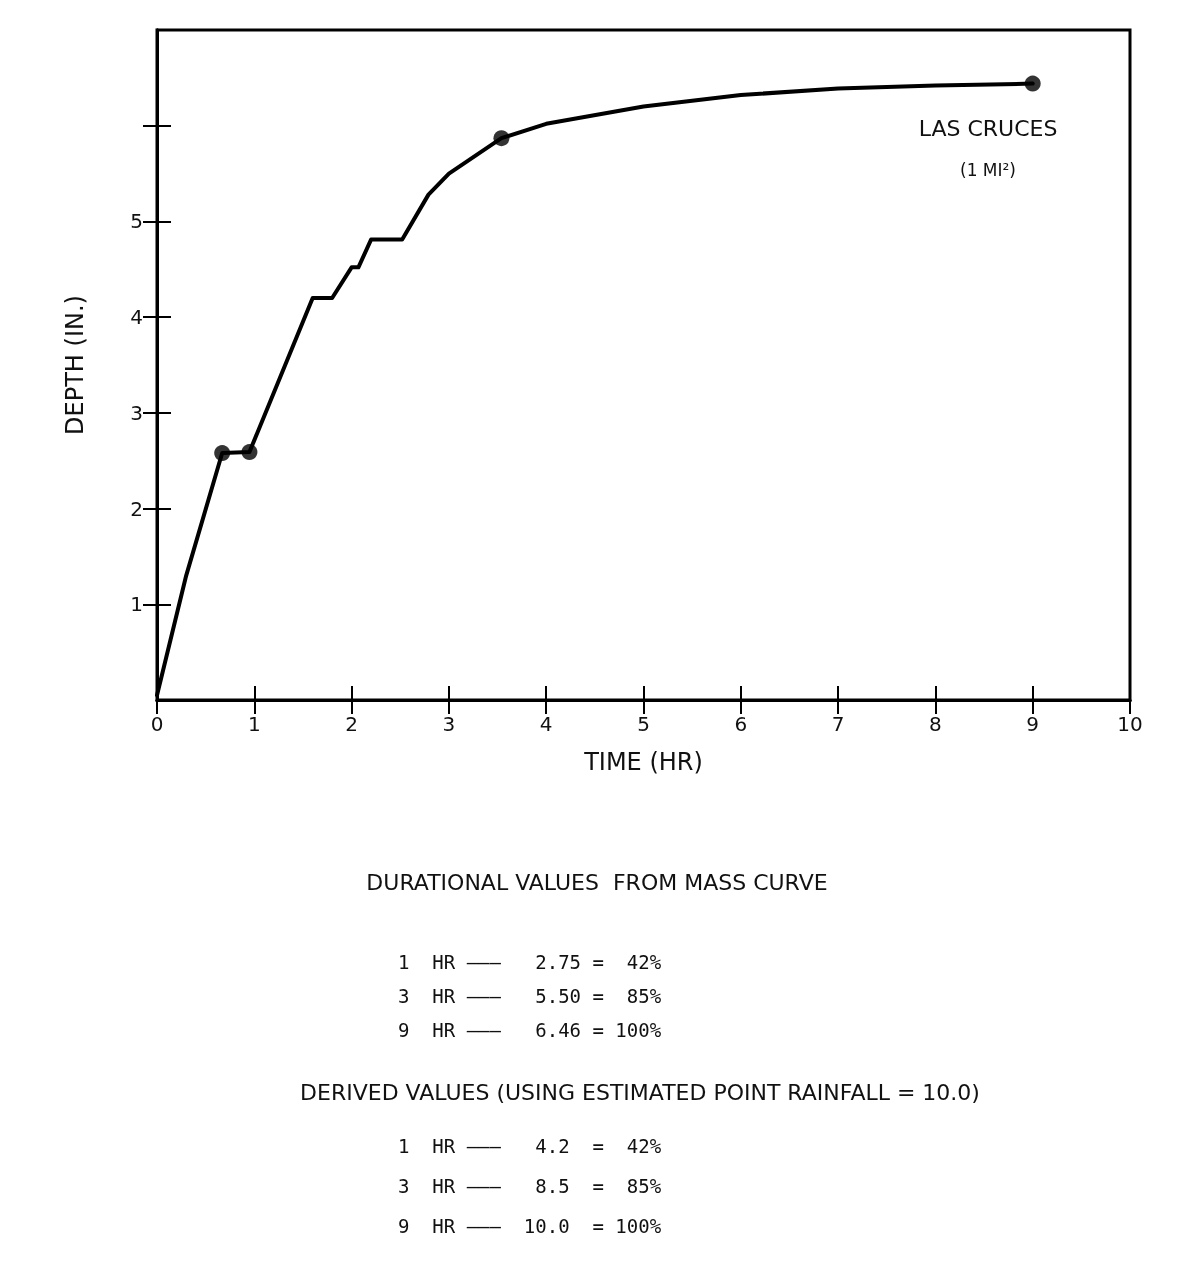  Describe the element at coordinates (741, 724) in the screenshot. I see `x-tick-label: 6` at that location.